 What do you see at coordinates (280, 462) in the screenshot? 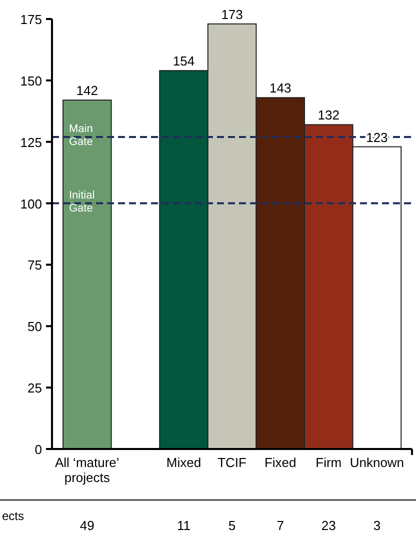
I see `x-tick-label: Fixed` at bounding box center [280, 462].